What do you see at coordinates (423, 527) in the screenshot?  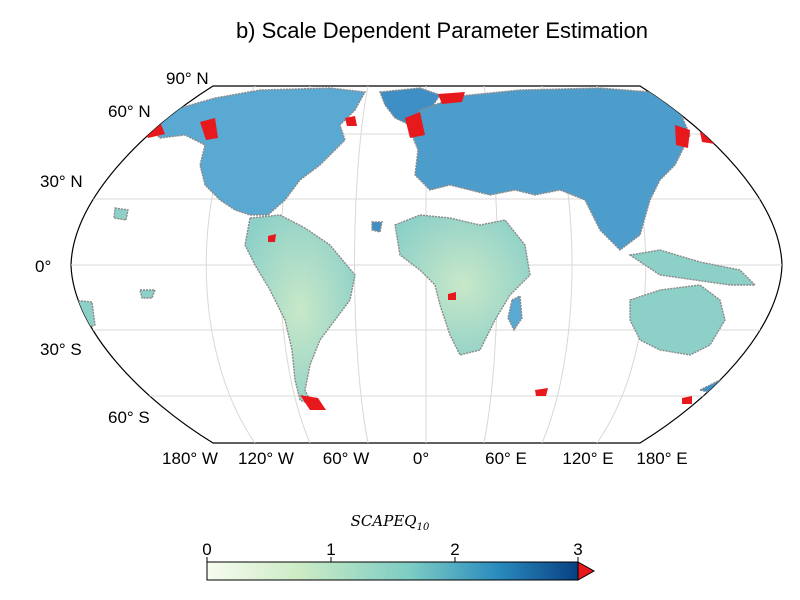 I see `colorbar-title-subscript: 10` at bounding box center [423, 527].